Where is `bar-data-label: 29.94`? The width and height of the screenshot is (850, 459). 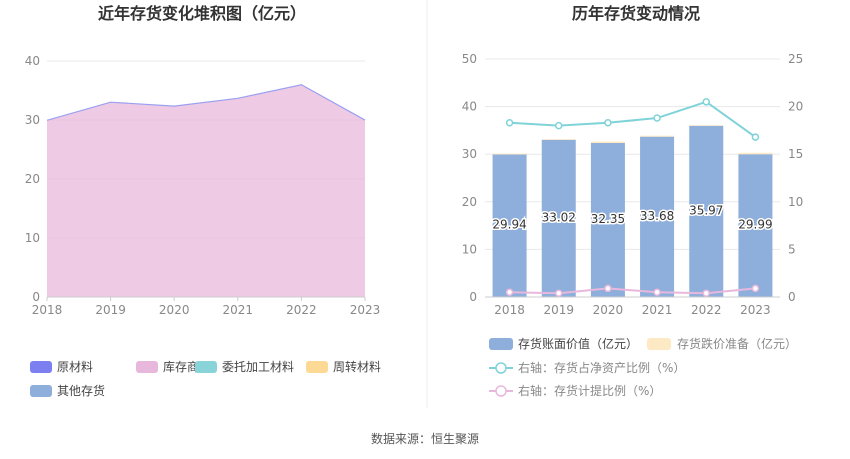
bar-data-label: 29.94 is located at coordinates (509, 225).